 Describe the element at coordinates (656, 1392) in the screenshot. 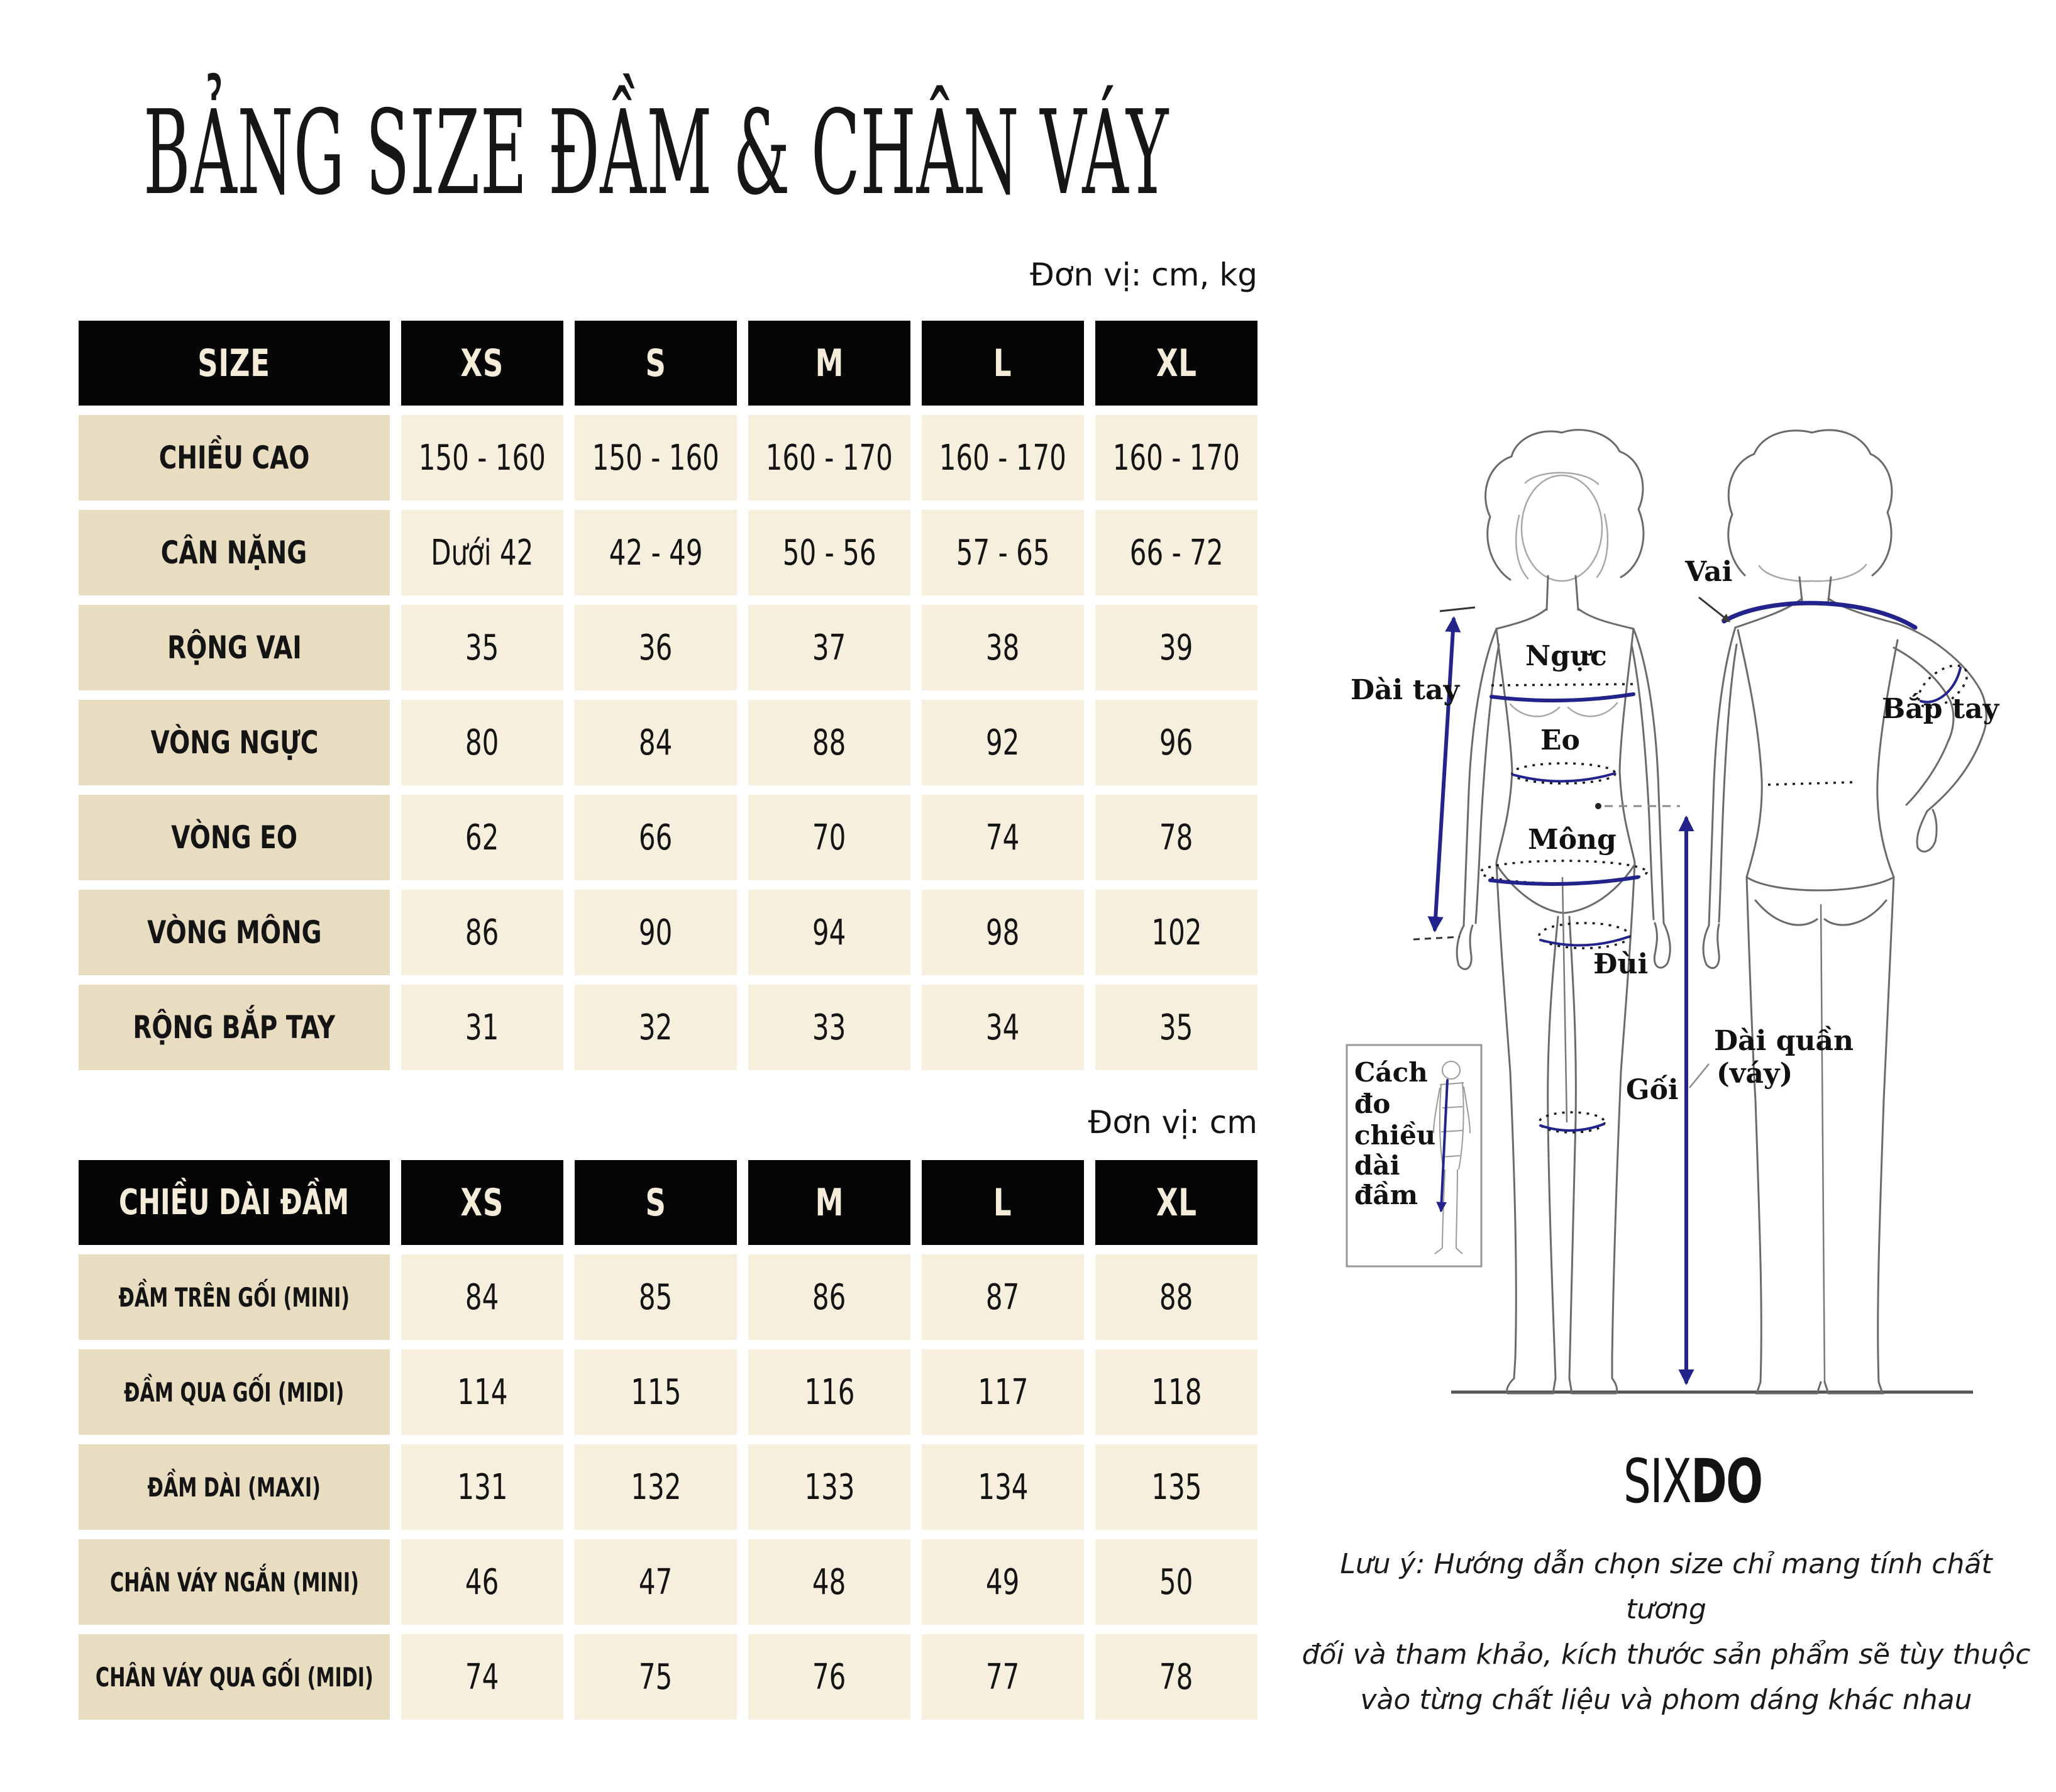

I see `value-text: 115` at that location.